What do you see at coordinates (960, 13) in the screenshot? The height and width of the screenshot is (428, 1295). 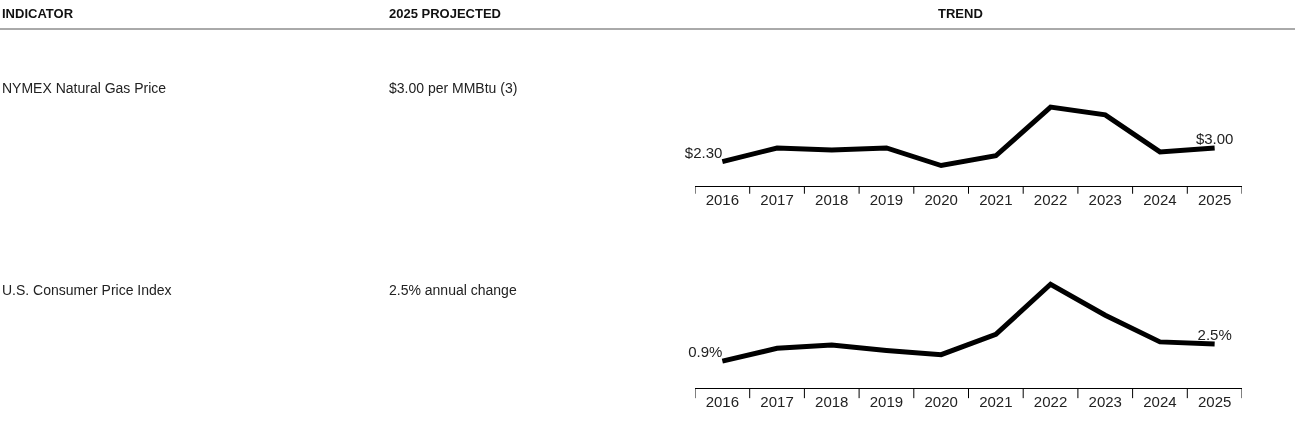 I see `text: TREND` at bounding box center [960, 13].